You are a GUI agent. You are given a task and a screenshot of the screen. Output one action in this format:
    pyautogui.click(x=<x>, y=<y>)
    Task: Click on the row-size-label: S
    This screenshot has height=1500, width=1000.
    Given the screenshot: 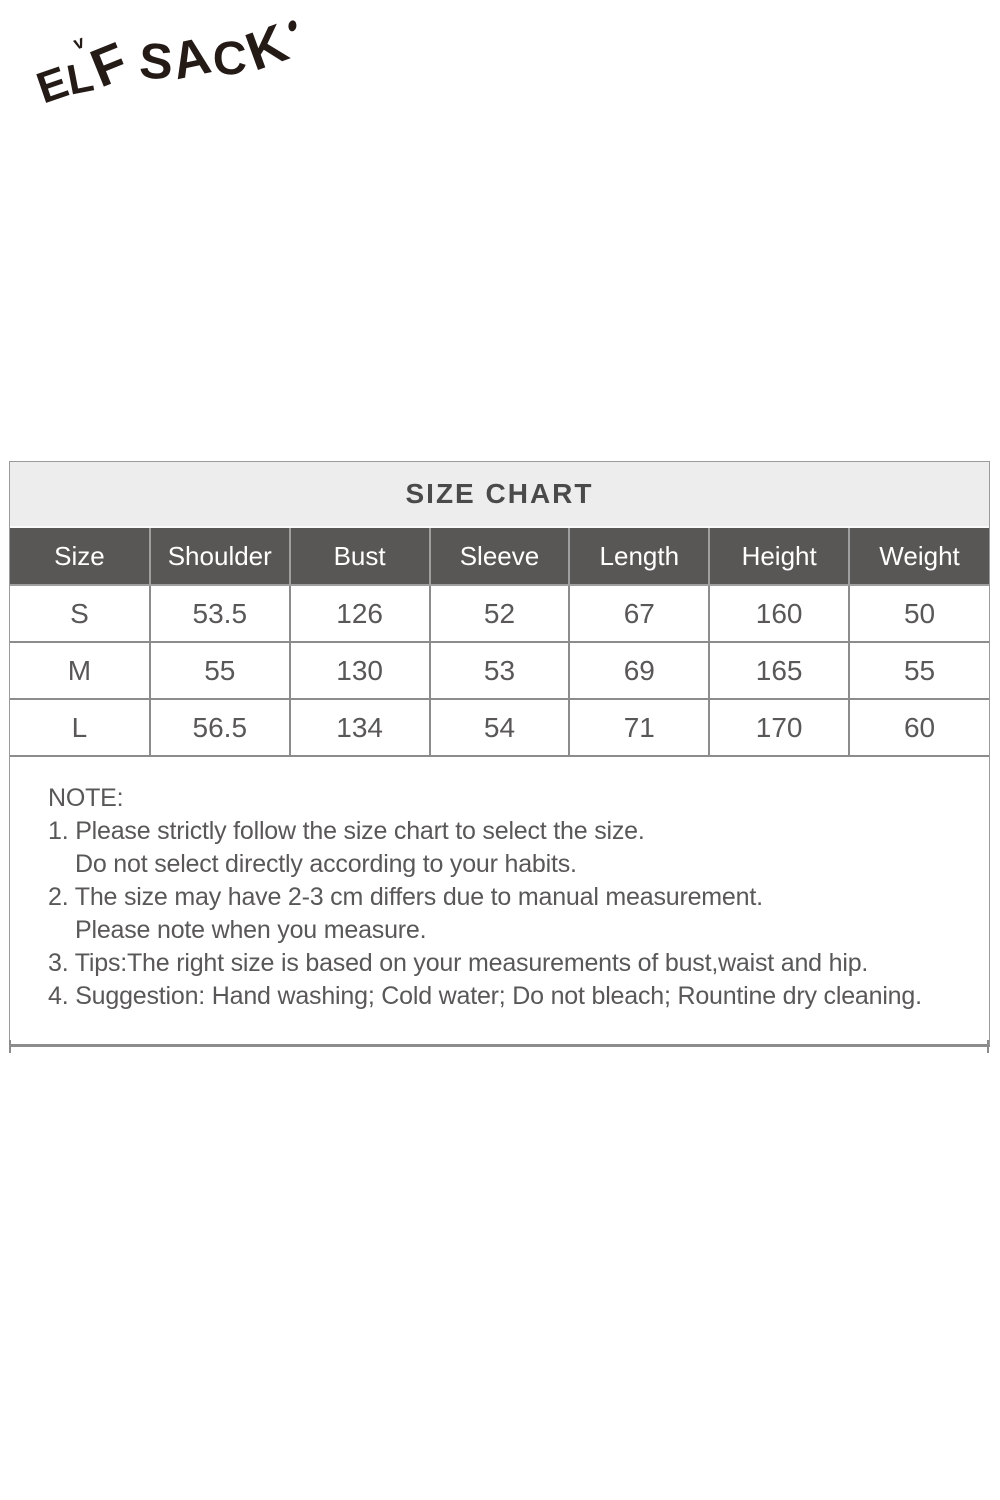 What is the action you would take?
    pyautogui.click(x=80, y=613)
    